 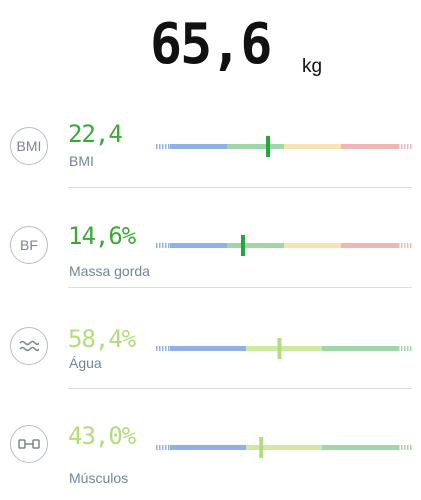 I want to click on water-waves-glyph, so click(x=29, y=346).